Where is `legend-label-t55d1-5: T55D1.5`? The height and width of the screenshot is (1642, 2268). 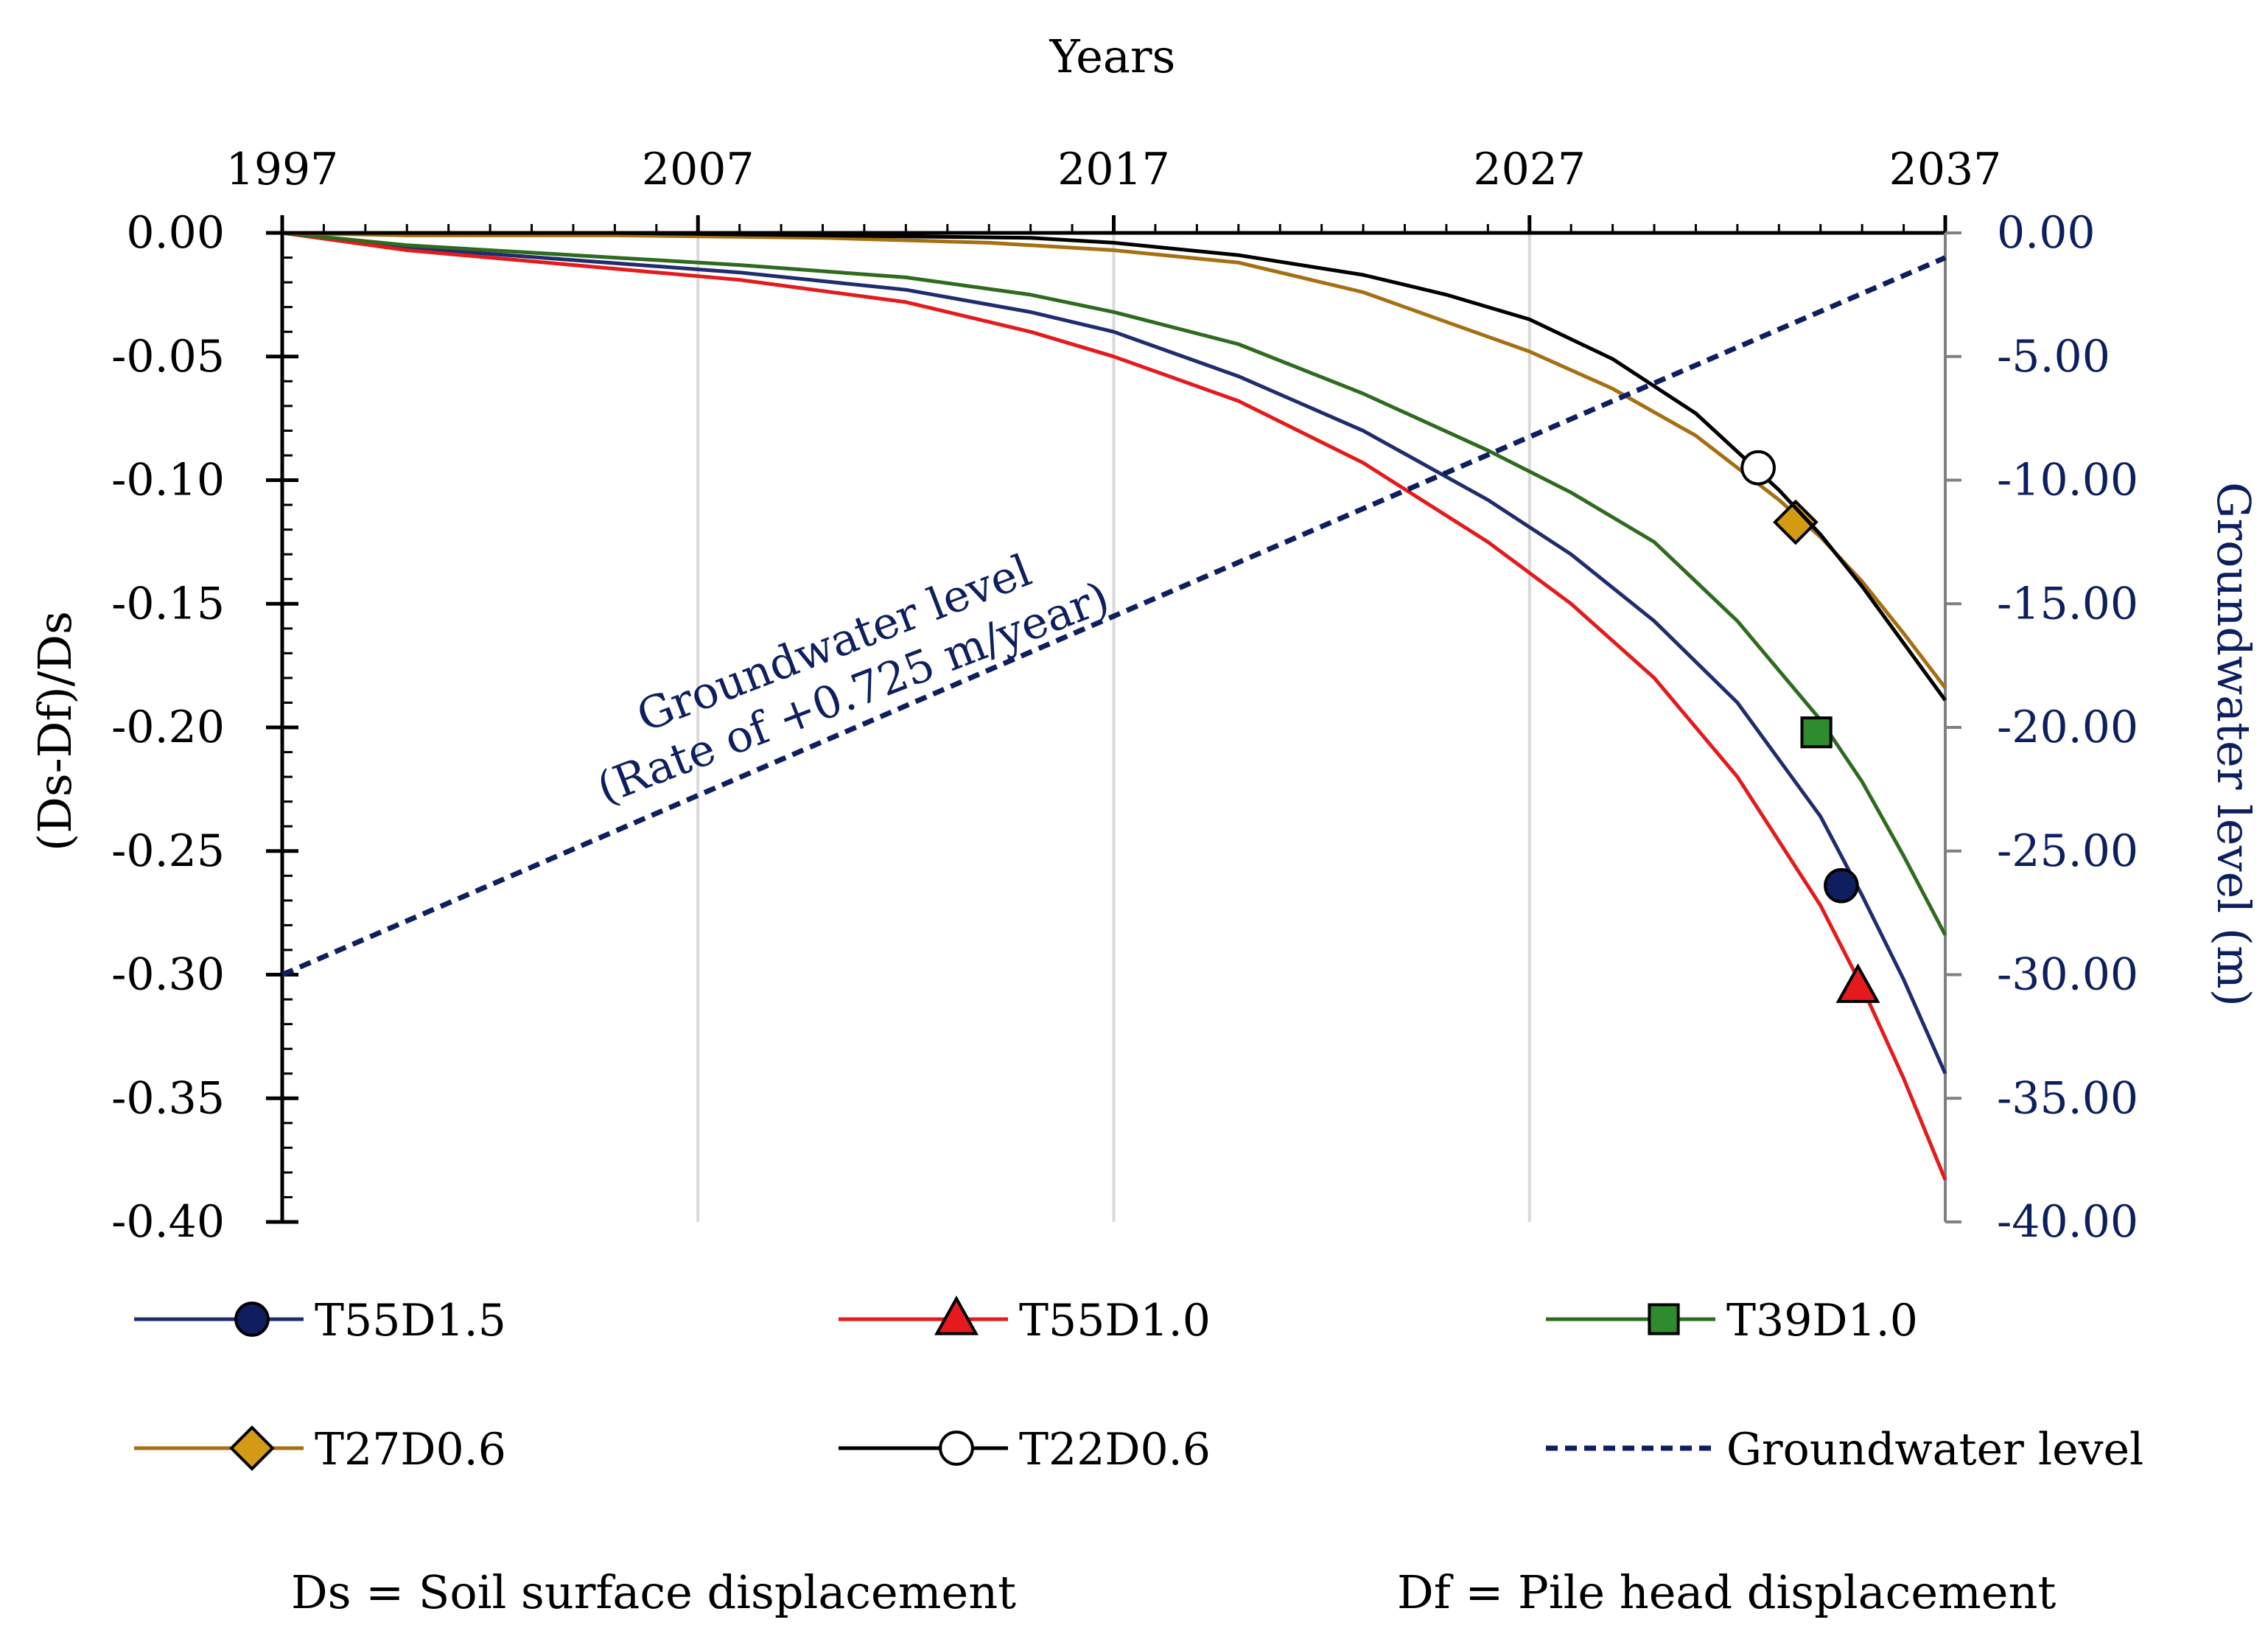
legend-label-t55d1-5: T55D1.5 is located at coordinates (410, 1320).